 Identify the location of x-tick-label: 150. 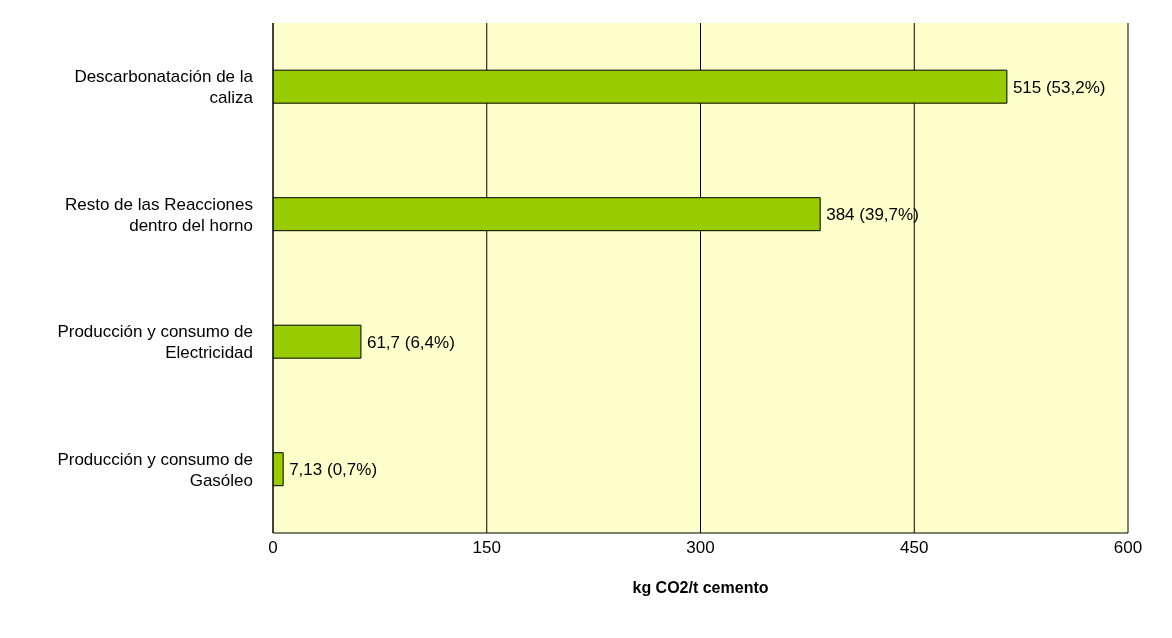
(486, 548).